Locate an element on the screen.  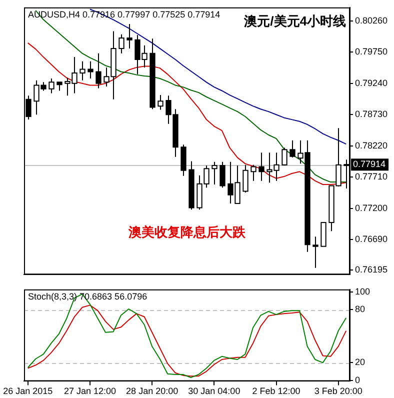
x-tick-label: 28 Jan 20:00 is located at coordinates (152, 391).